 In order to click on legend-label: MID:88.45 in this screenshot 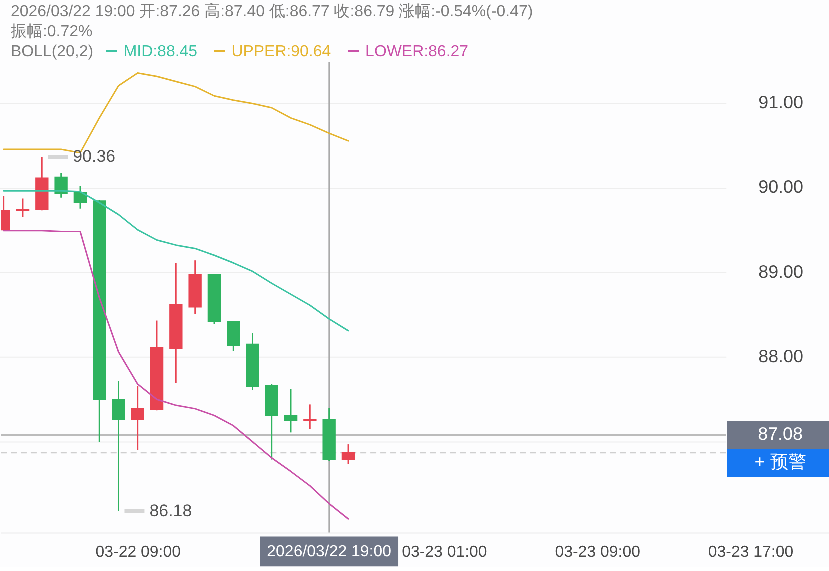, I will do `click(161, 51)`.